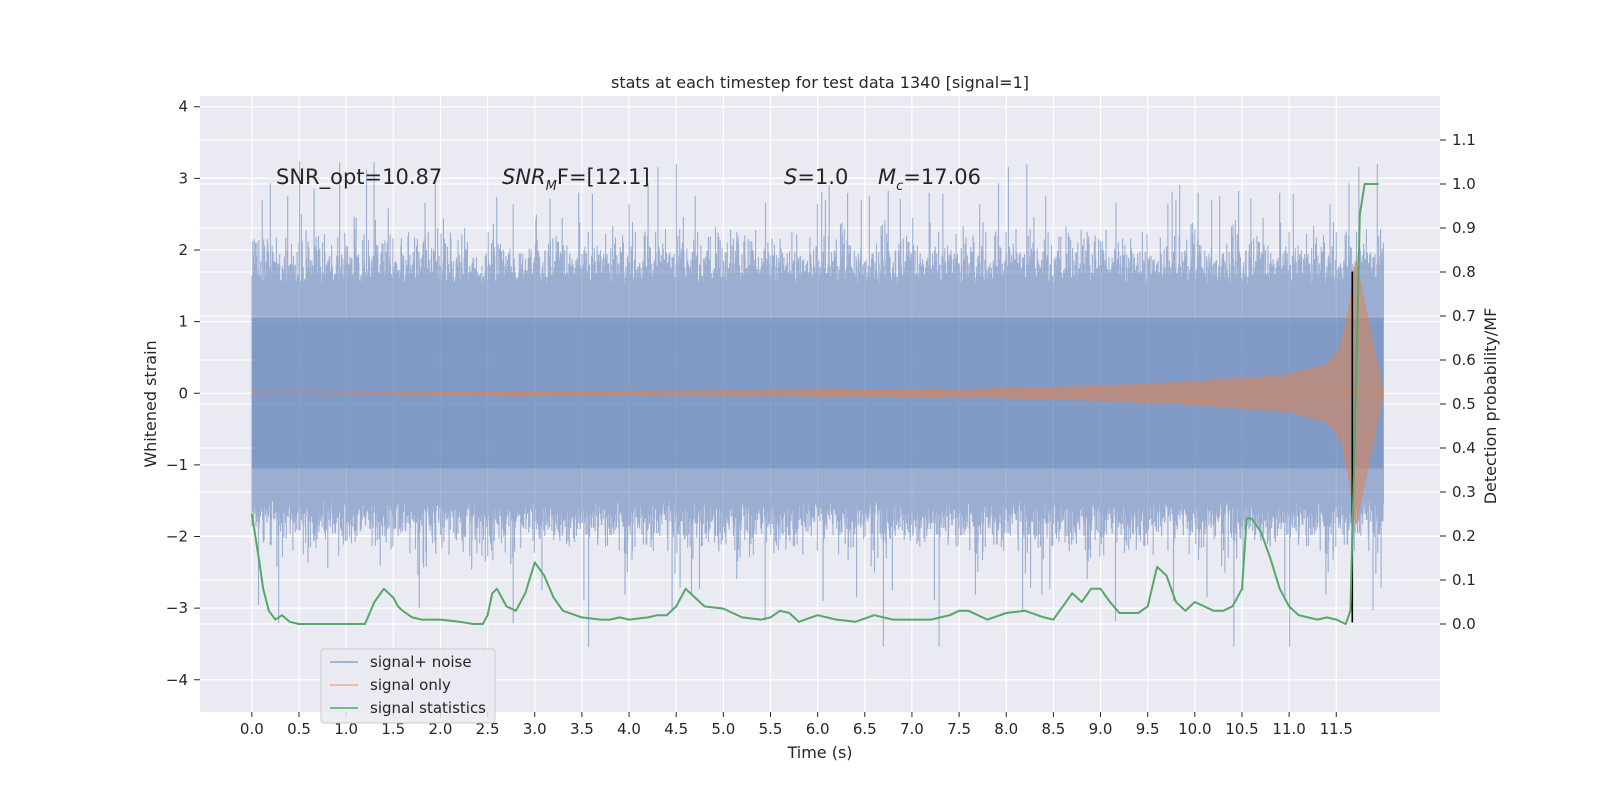 This screenshot has height=800, width=1600. What do you see at coordinates (1148, 729) in the screenshot?
I see `x-tick-label: 9.5` at bounding box center [1148, 729].